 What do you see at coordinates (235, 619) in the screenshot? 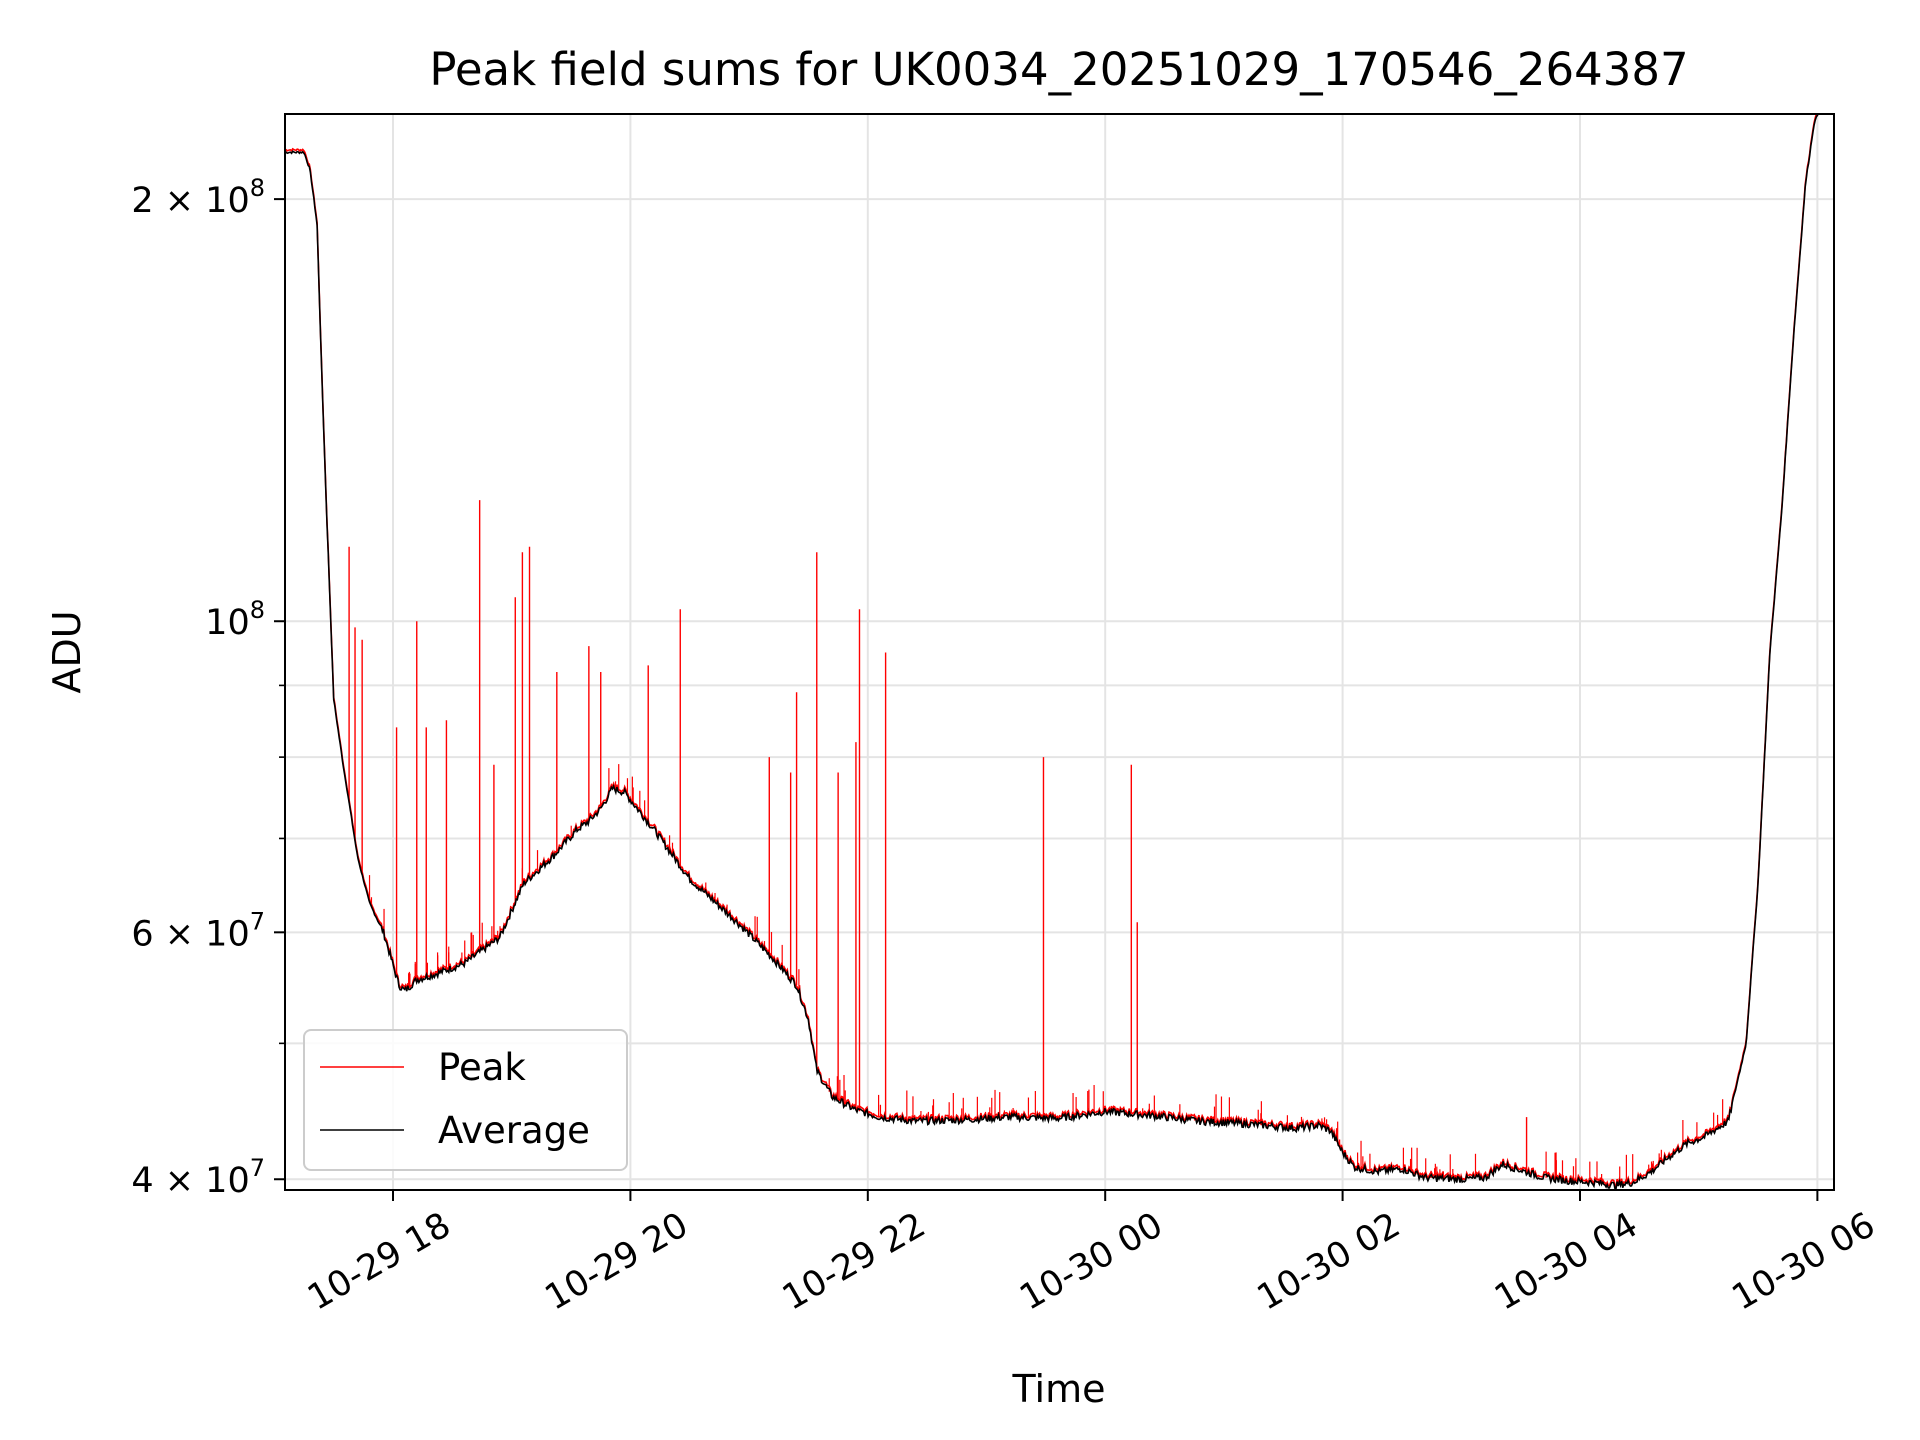
I see `y-tick-label: 108` at bounding box center [235, 619].